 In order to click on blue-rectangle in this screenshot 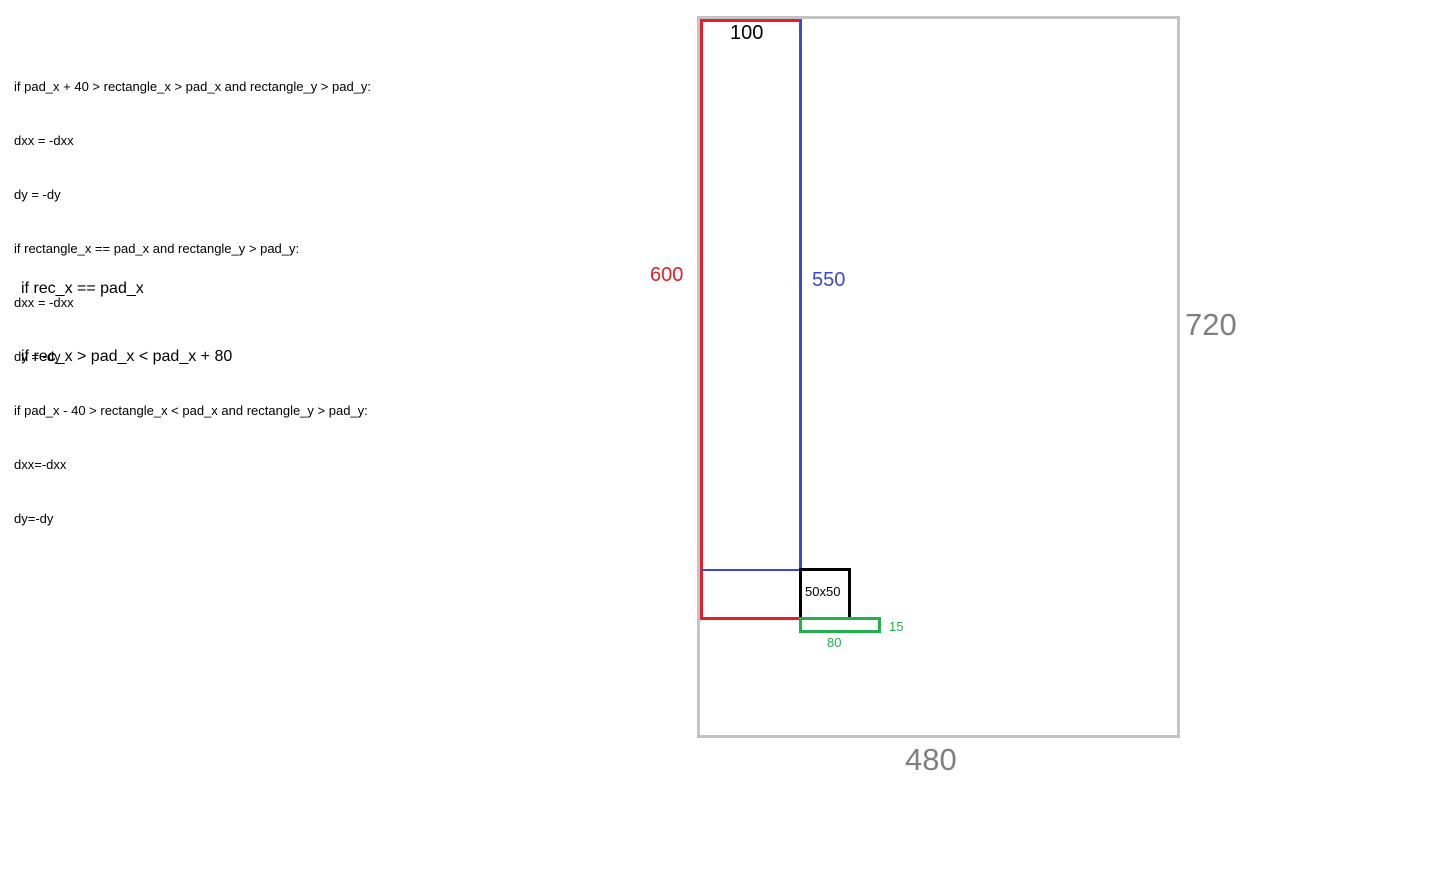, I will do `click(752, 295)`.